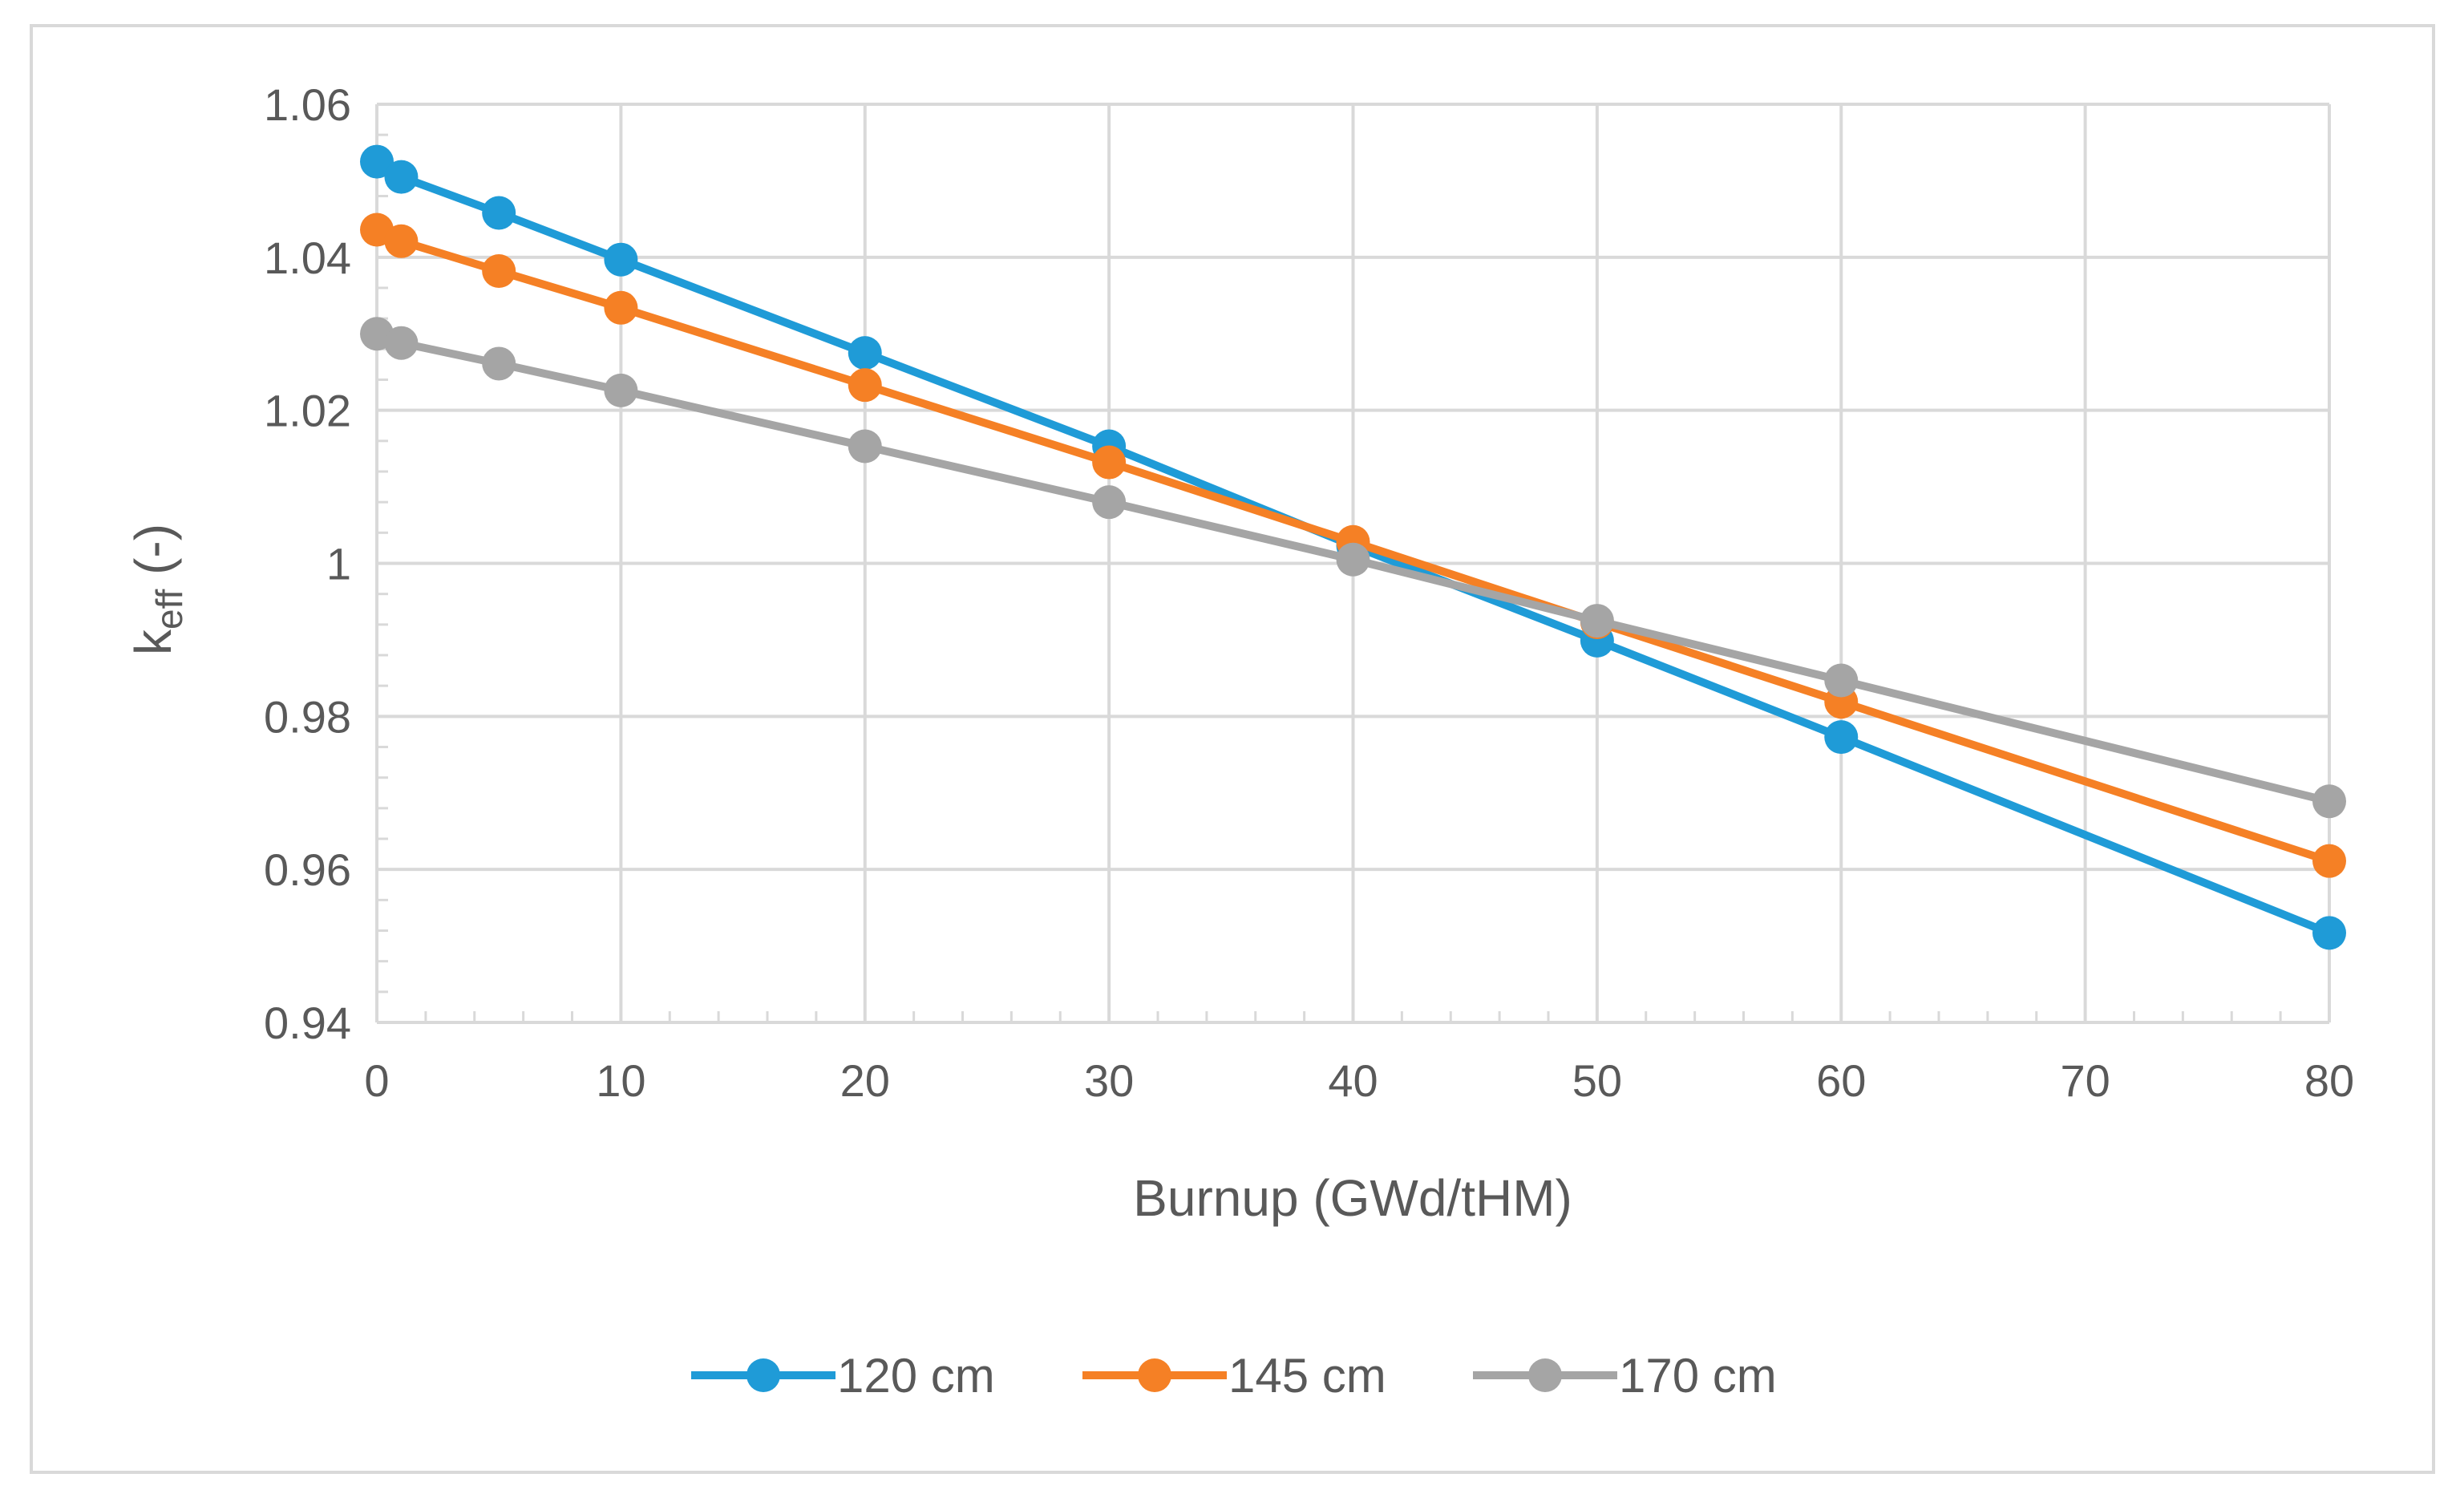  What do you see at coordinates (307, 1023) in the screenshot?
I see `y-tick-label: 0.94` at bounding box center [307, 1023].